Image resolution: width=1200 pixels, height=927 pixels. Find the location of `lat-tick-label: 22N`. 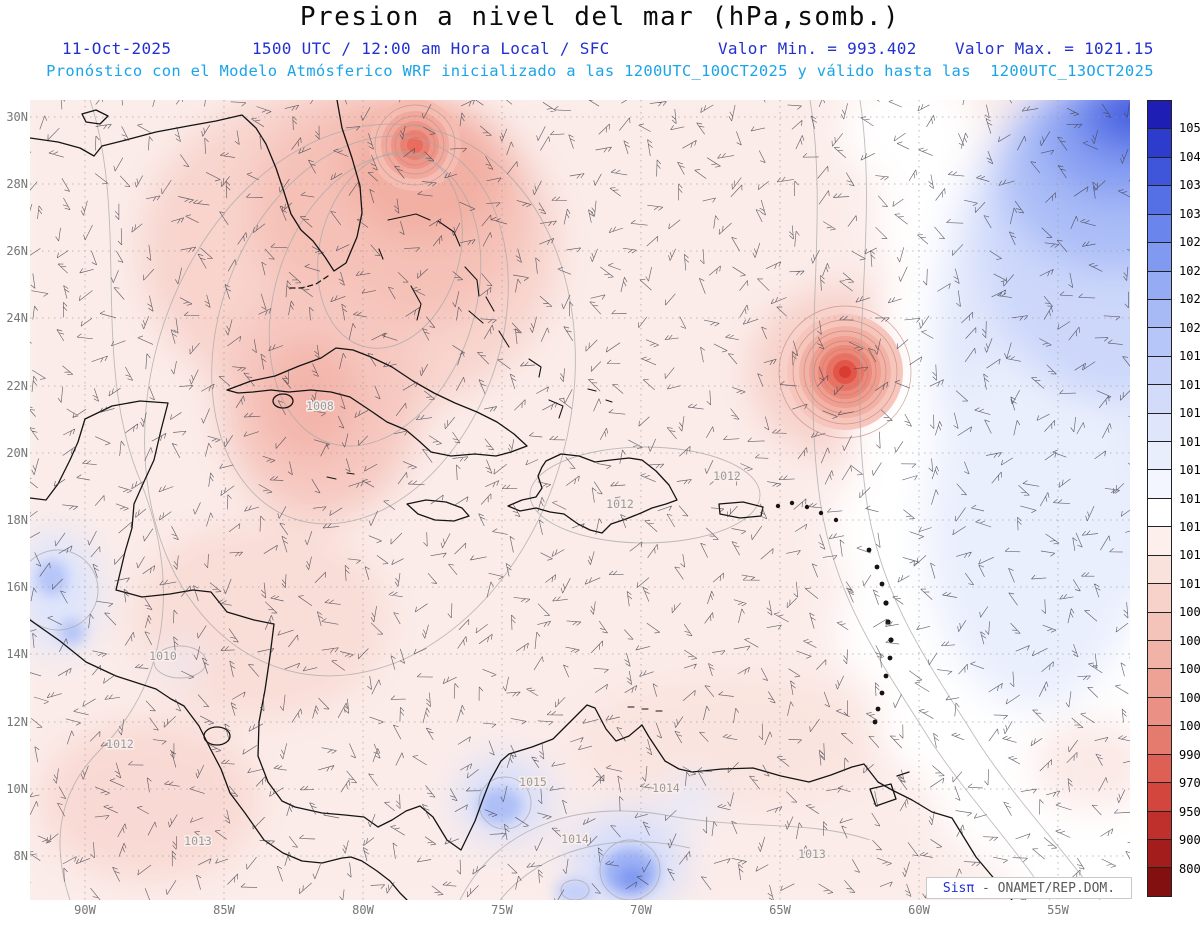

lat-tick-label: 22N is located at coordinates (17, 386).